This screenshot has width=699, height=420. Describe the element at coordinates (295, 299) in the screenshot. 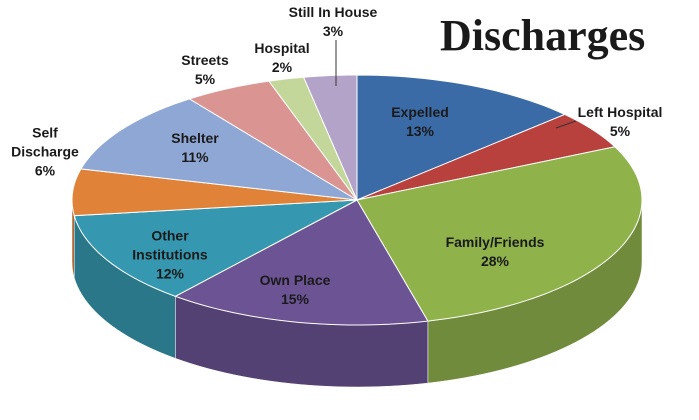

I see `value-label: 15%` at that location.